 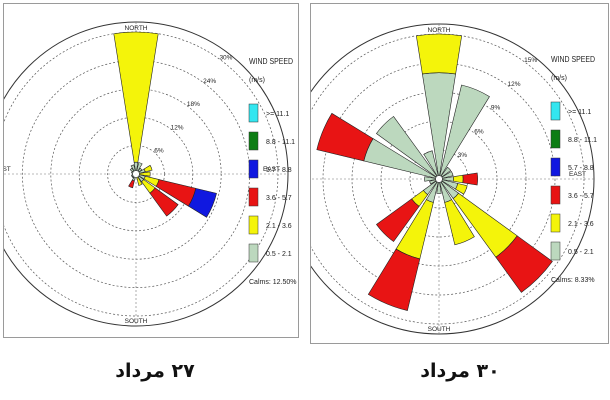 What do you see at coordinates (460, 371) in the screenshot?
I see `caption-right: ۳۰ مرداد` at bounding box center [460, 371].